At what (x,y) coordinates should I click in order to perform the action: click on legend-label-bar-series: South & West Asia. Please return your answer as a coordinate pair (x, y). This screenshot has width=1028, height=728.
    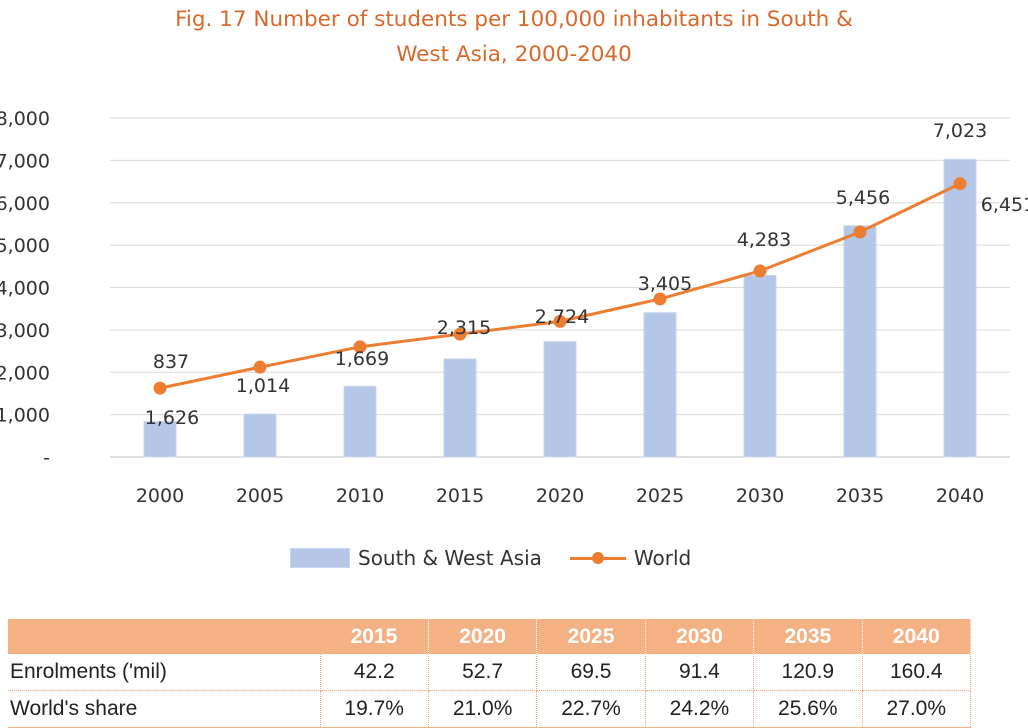
    Looking at the image, I should click on (450, 558).